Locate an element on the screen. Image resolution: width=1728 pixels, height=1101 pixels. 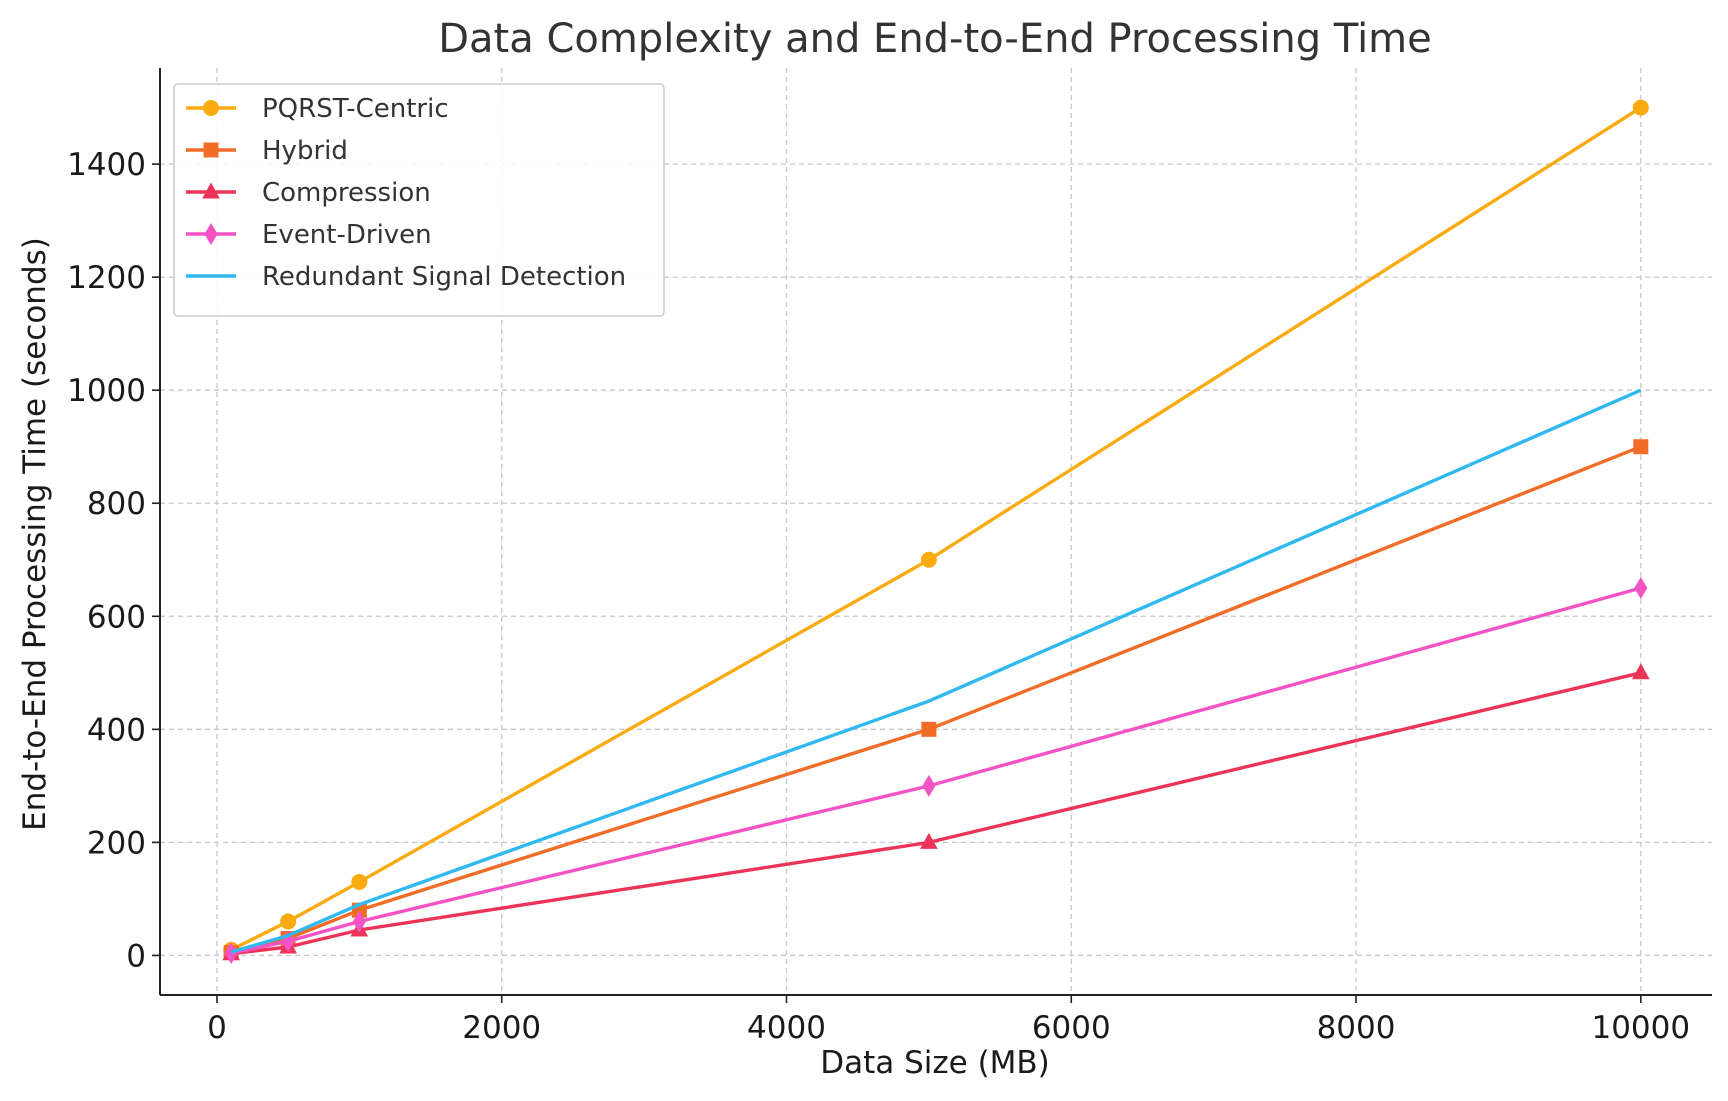
y-tick-label: 1400 is located at coordinates (106, 165).